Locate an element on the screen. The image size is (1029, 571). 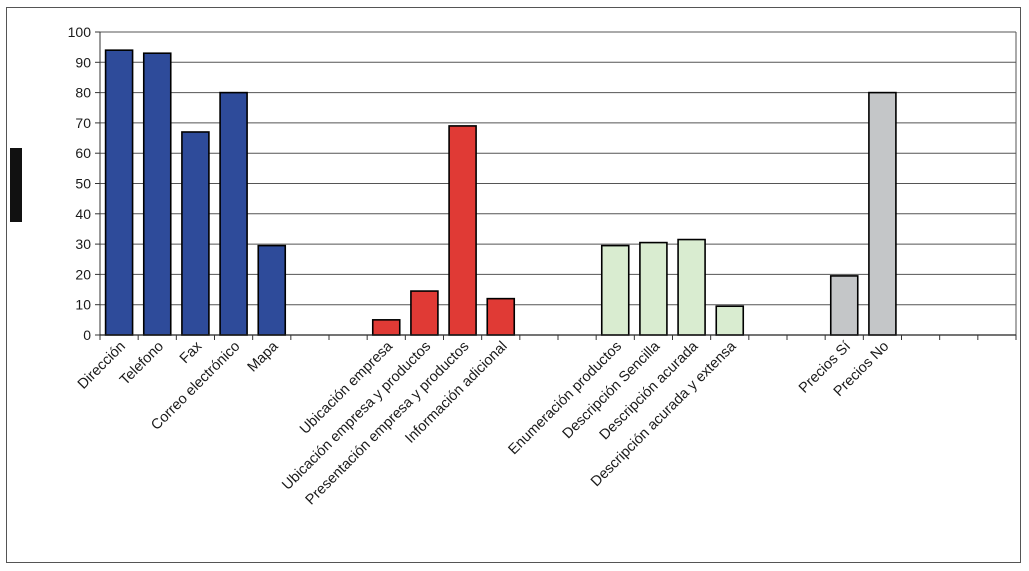
y-tick-label: 30 is located at coordinates (83, 244).